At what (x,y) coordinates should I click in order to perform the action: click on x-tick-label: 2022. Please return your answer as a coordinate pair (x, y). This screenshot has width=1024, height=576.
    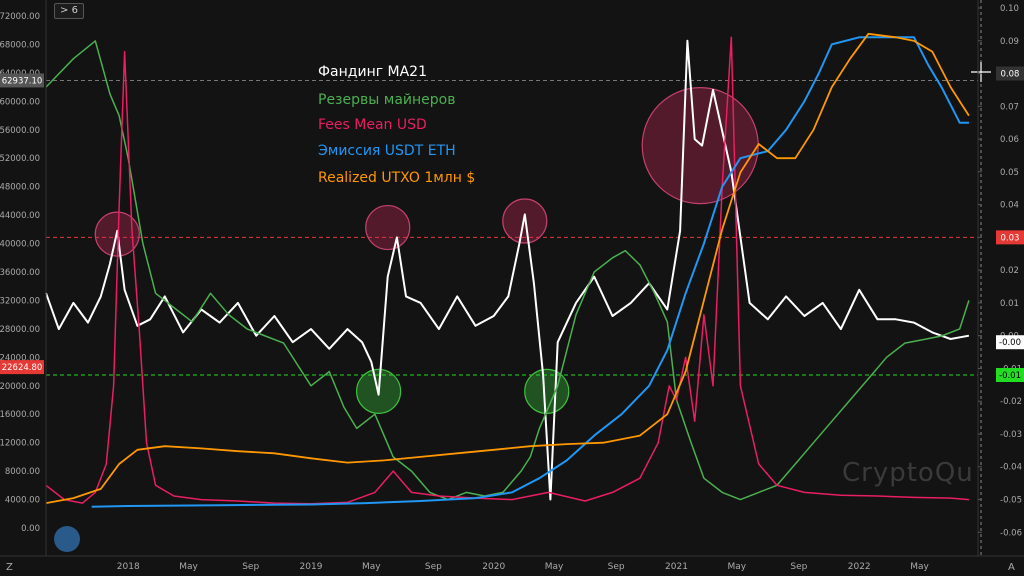
    Looking at the image, I should click on (859, 567).